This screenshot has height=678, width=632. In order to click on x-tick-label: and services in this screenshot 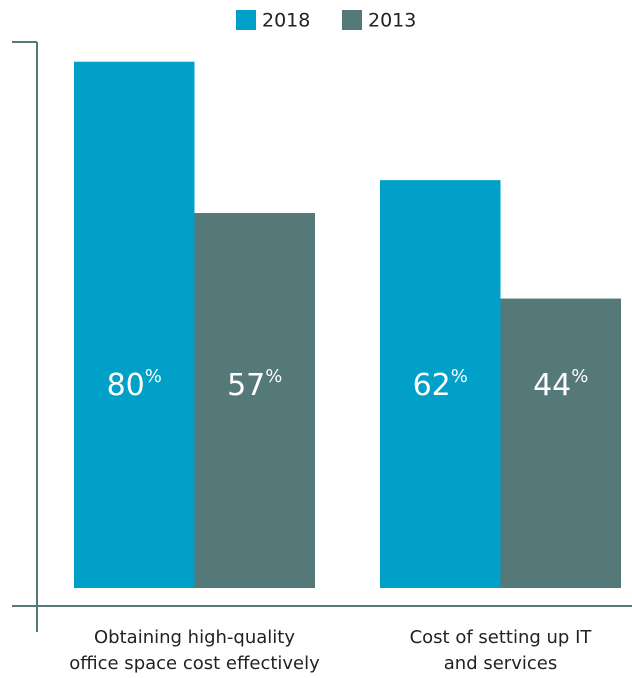, I will do `click(500, 663)`.